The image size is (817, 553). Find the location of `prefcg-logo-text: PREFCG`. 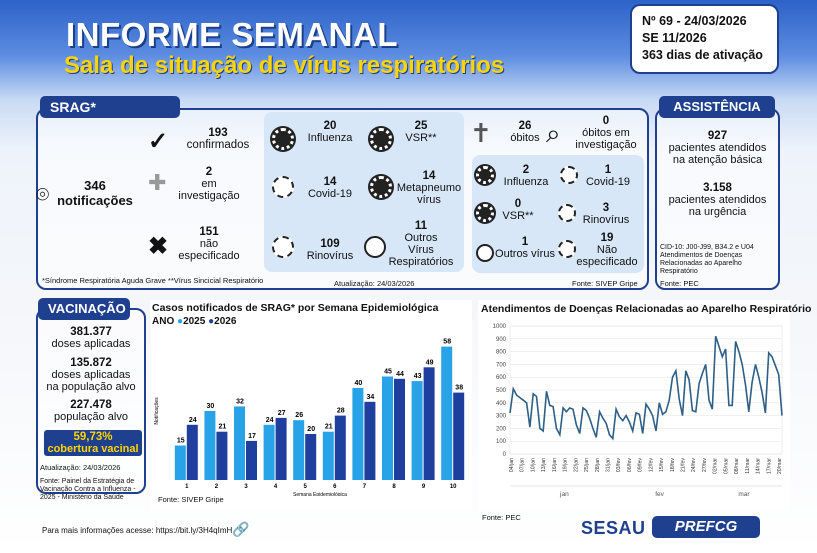

prefcg-logo-text: PREFCG is located at coordinates (706, 526).